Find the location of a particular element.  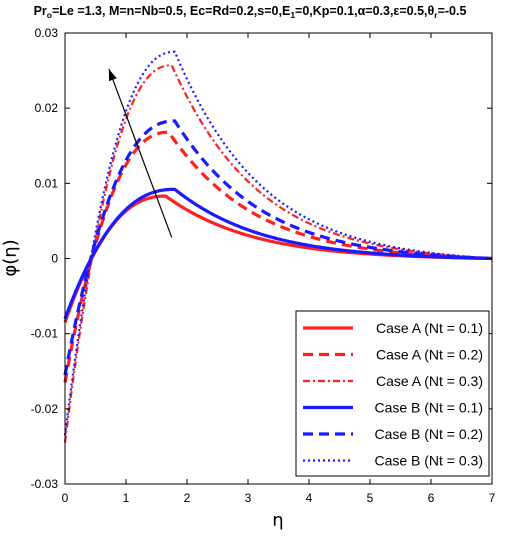

legend-label-5: Case B (Nt = 0.2) is located at coordinates (428, 434).